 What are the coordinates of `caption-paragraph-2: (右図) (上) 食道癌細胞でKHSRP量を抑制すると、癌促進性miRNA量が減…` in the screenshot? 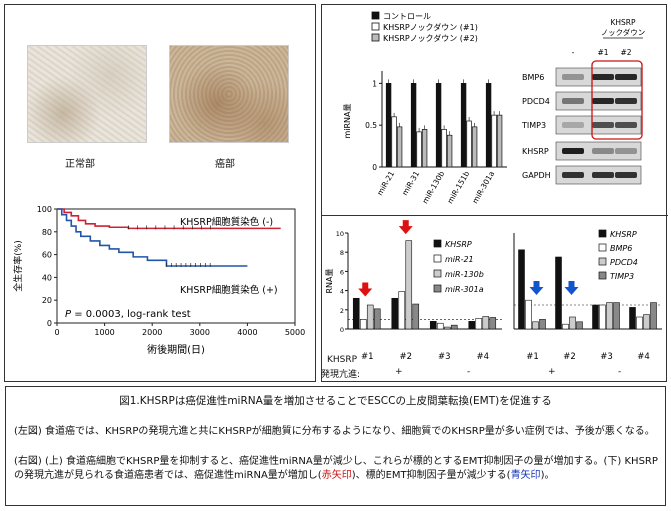 It's located at (338, 469).